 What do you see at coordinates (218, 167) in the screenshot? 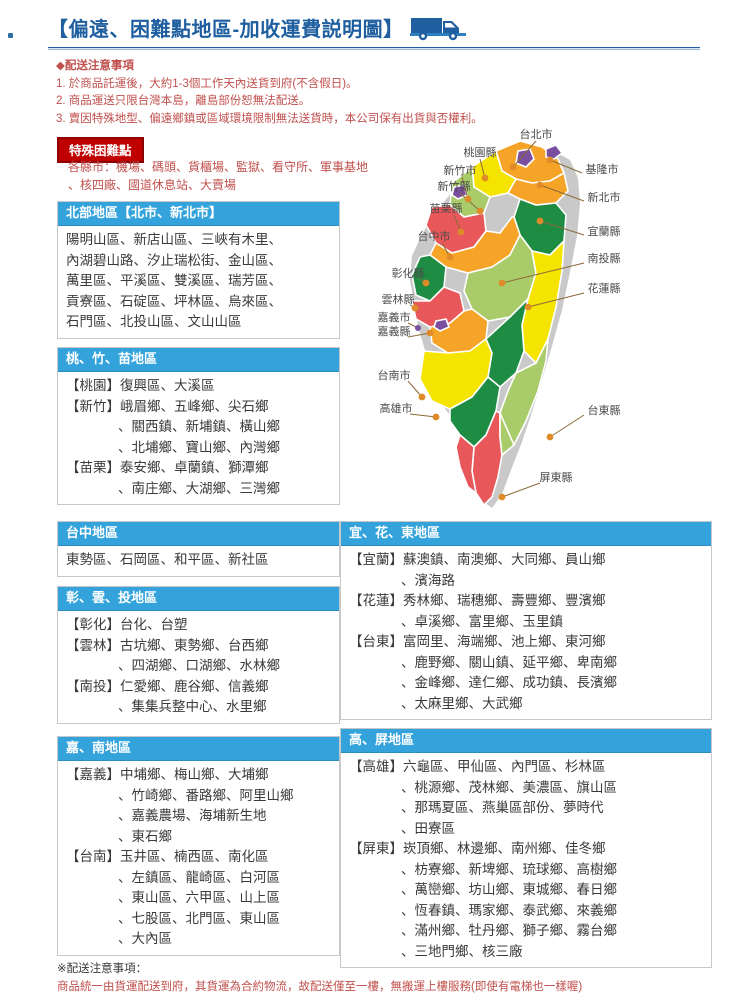
I see `special-line: 各縣市：機場、碼頭、貨櫃場、監獄、看守所、軍事基地` at bounding box center [218, 167].